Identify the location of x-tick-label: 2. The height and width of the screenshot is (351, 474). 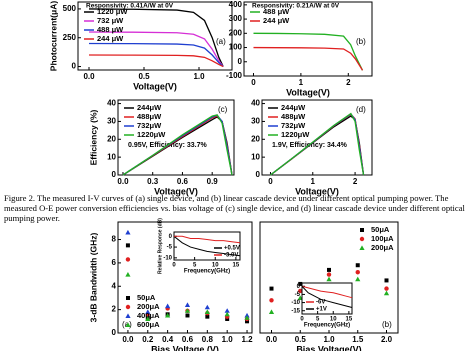
(355, 181).